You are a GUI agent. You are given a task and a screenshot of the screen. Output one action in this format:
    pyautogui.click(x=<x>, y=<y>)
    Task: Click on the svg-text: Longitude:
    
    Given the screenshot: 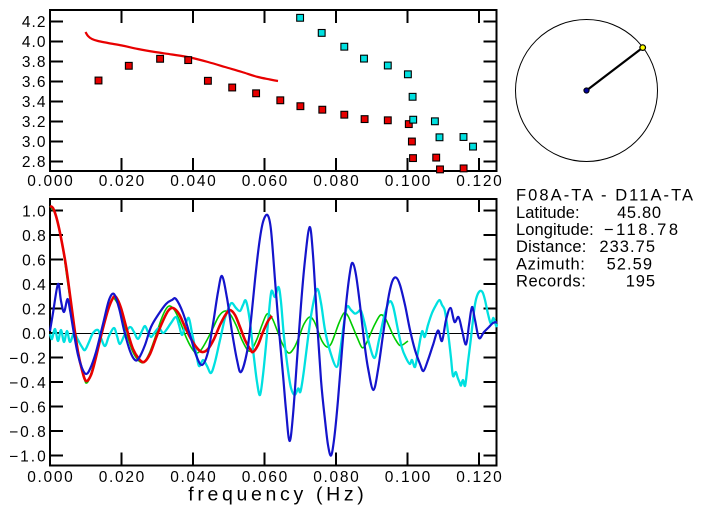 What is the action you would take?
    pyautogui.click(x=555, y=230)
    